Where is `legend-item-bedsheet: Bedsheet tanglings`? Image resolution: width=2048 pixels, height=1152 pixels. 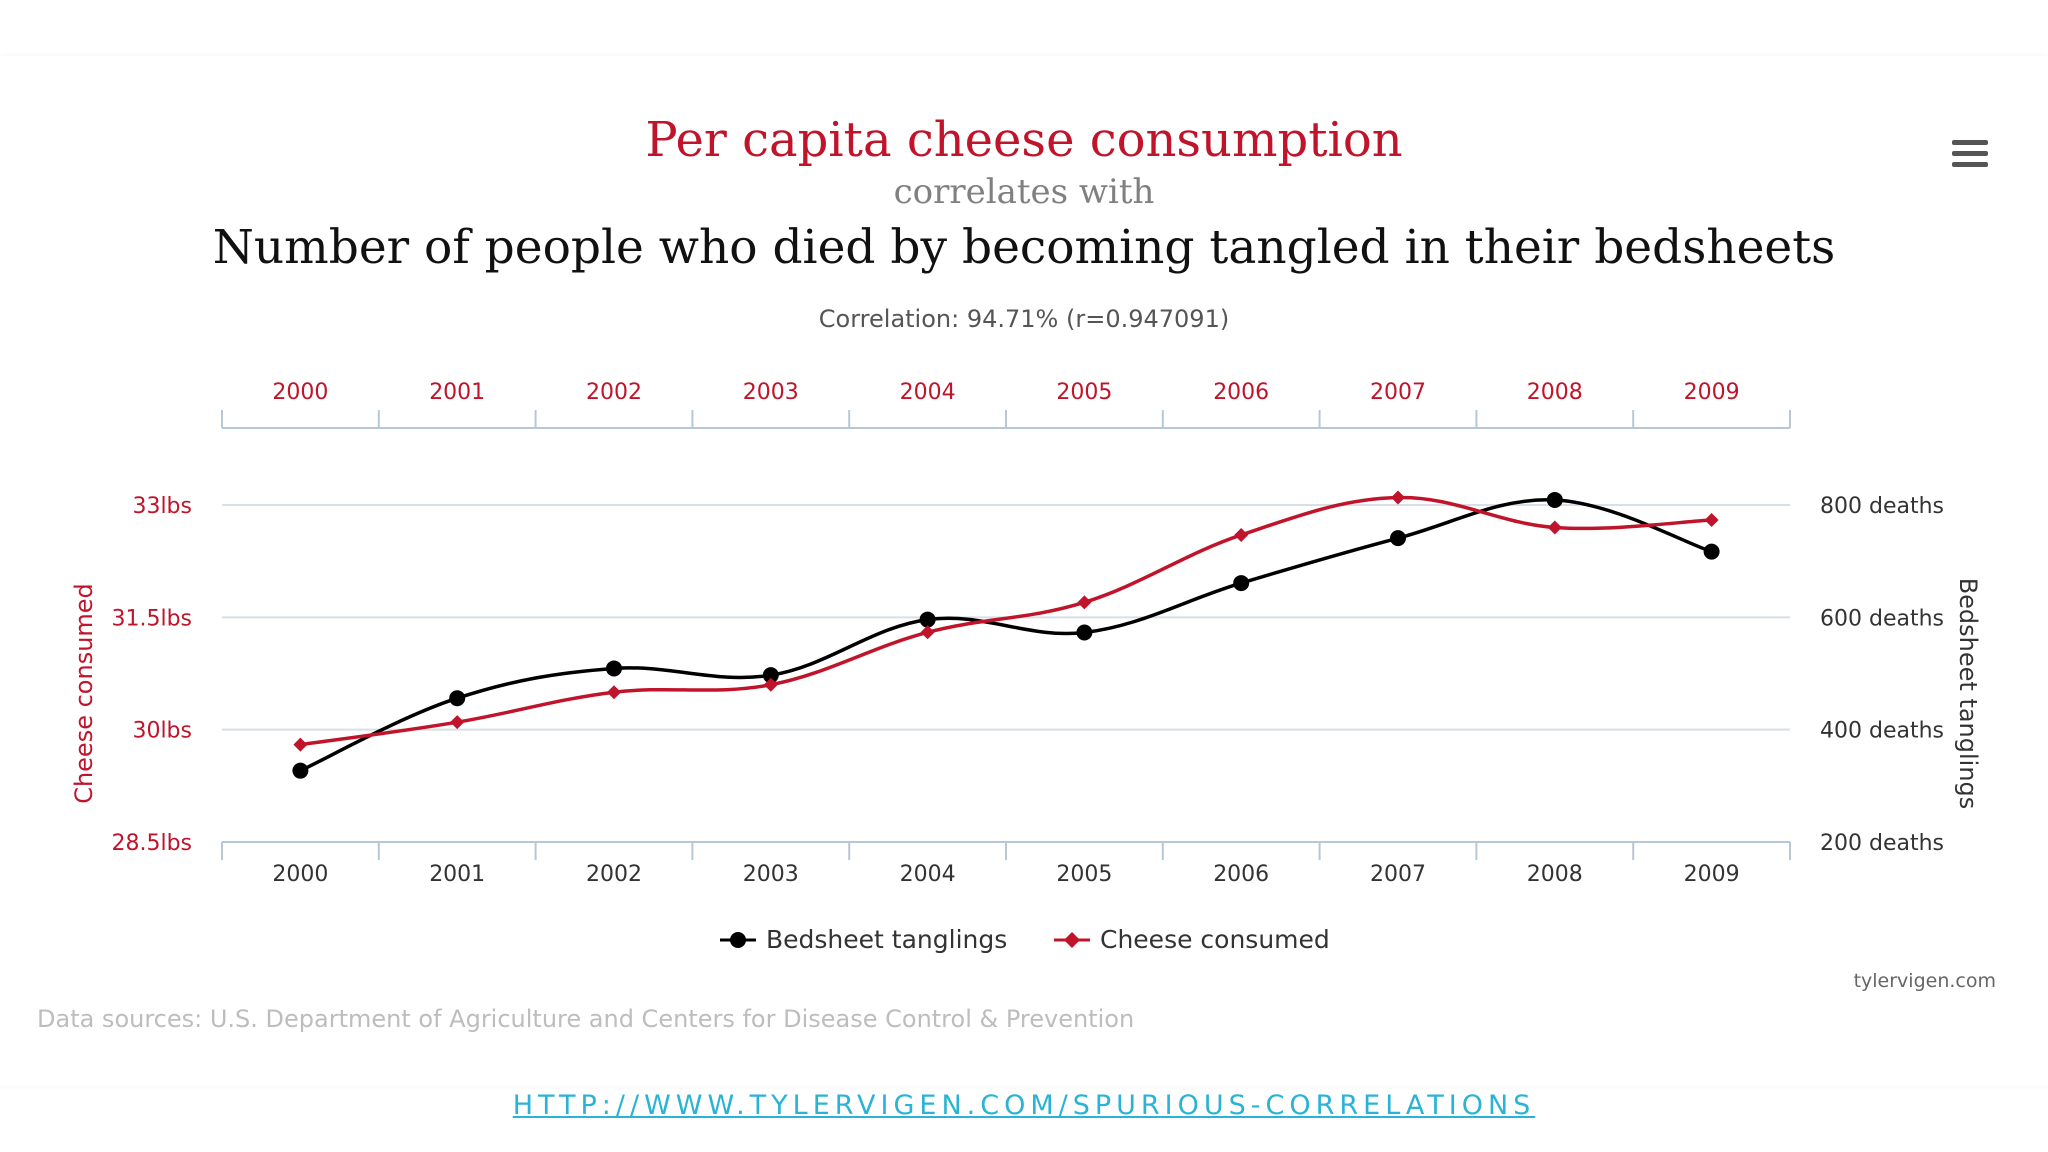 legend-item-bedsheet: Bedsheet tanglings is located at coordinates (863, 939).